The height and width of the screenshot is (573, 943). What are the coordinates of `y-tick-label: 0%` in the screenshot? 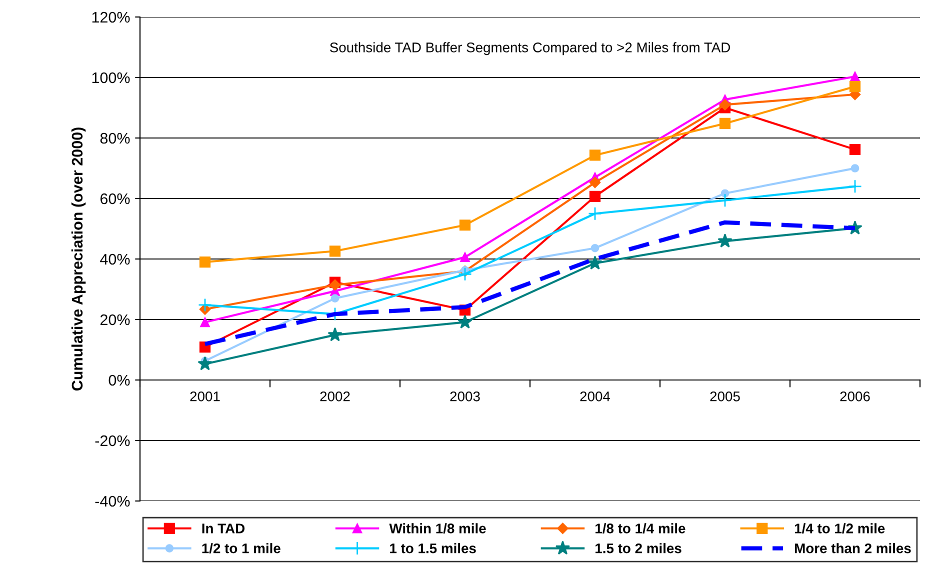 It's located at (119, 380).